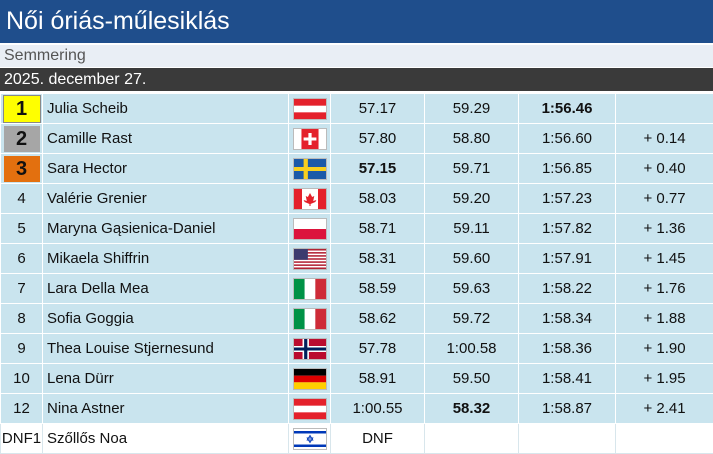 The image size is (713, 454). What do you see at coordinates (567, 318) in the screenshot?
I see `total-time: 1:58.34` at bounding box center [567, 318].